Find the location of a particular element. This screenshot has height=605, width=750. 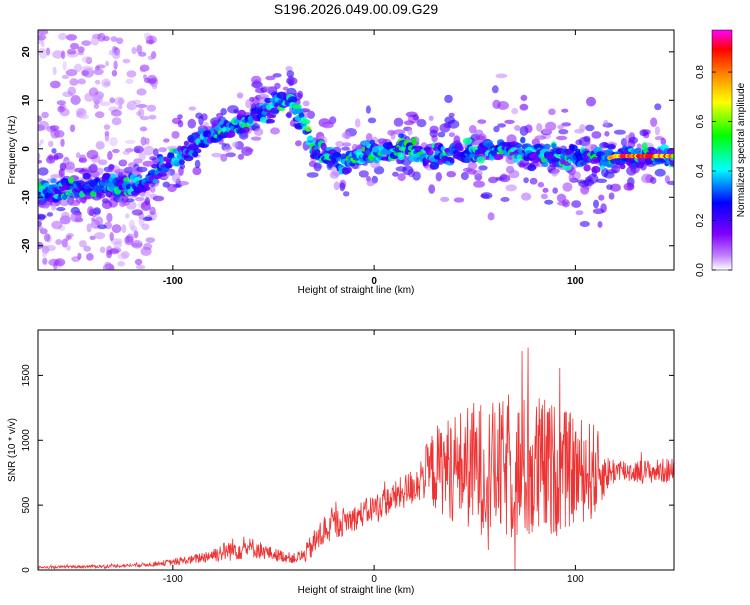

spectrogram-x-tick-label: 0 is located at coordinates (374, 281).